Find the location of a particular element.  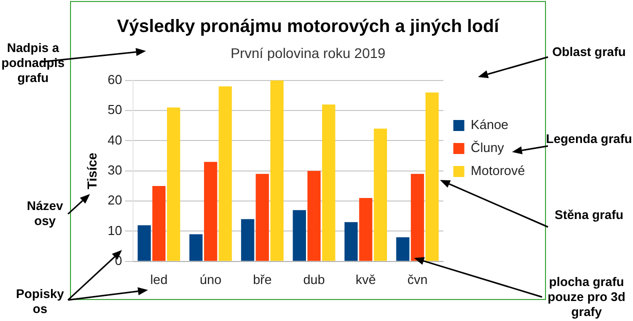

x-tick-label: led is located at coordinates (159, 279).